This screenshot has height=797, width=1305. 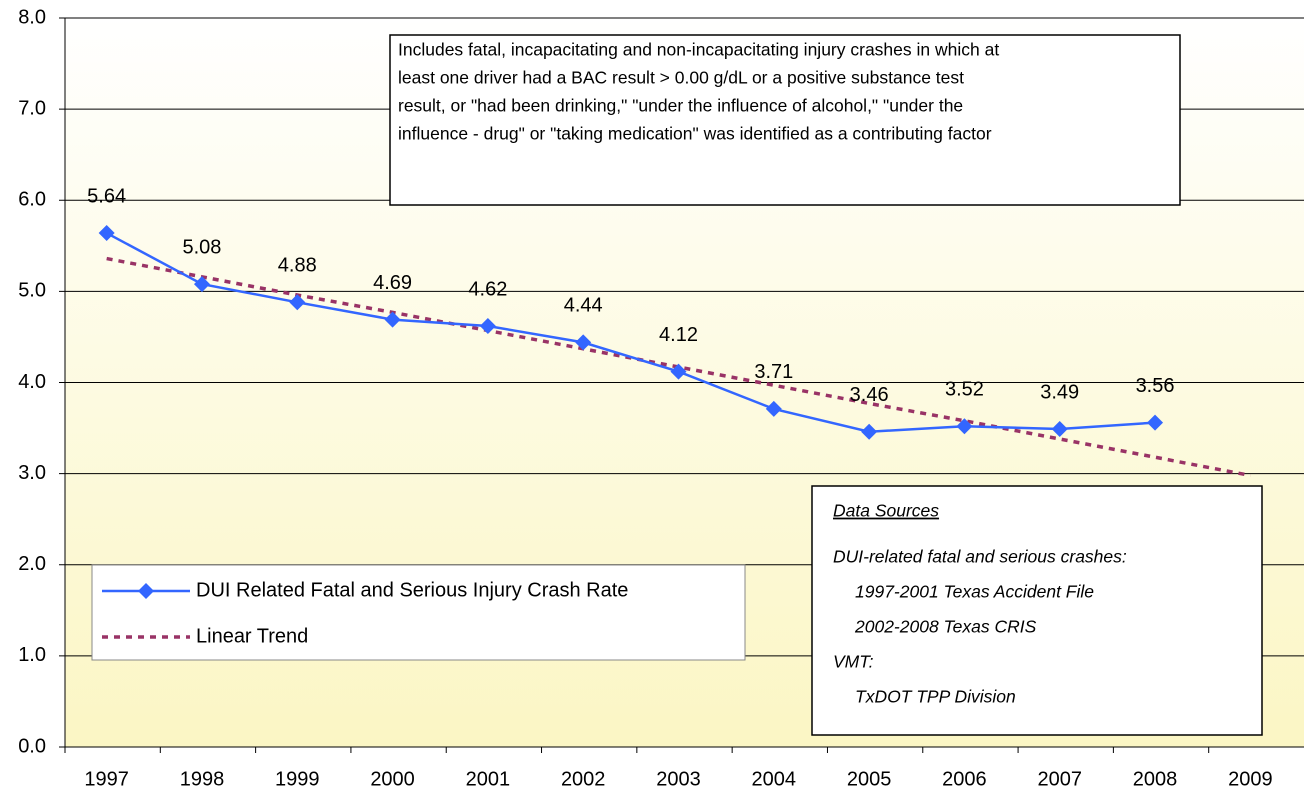 What do you see at coordinates (488, 779) in the screenshot?
I see `x-tick-label: 2001` at bounding box center [488, 779].